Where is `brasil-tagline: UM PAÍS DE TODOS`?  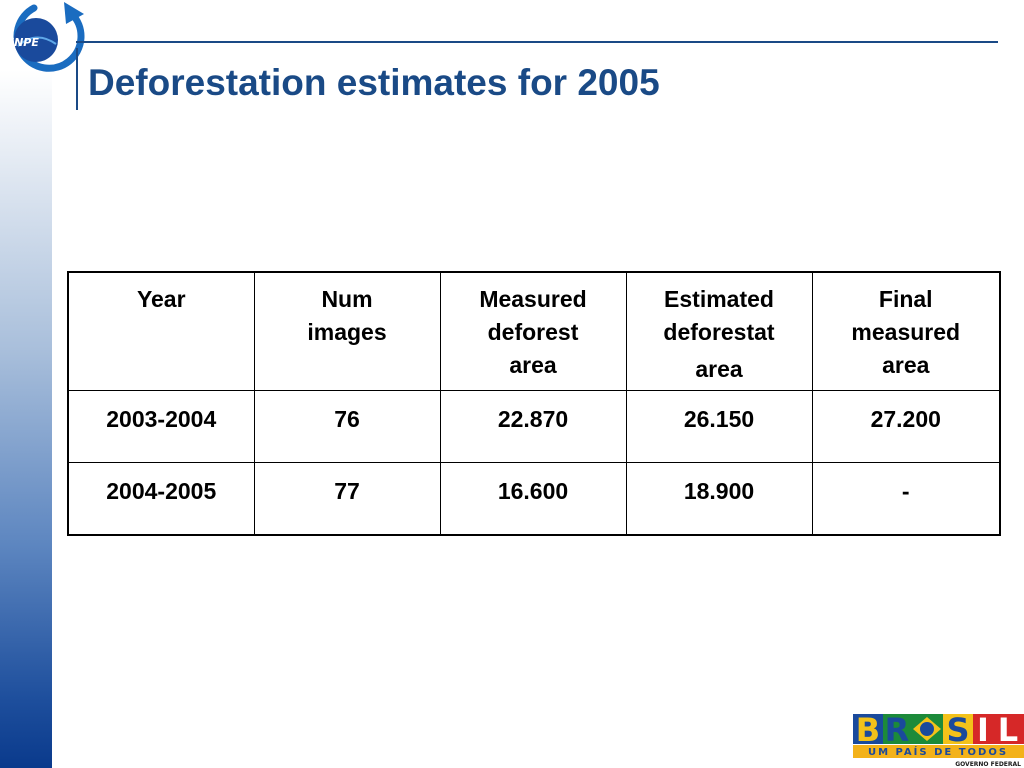 brasil-tagline: UM PAÍS DE TODOS is located at coordinates (938, 751).